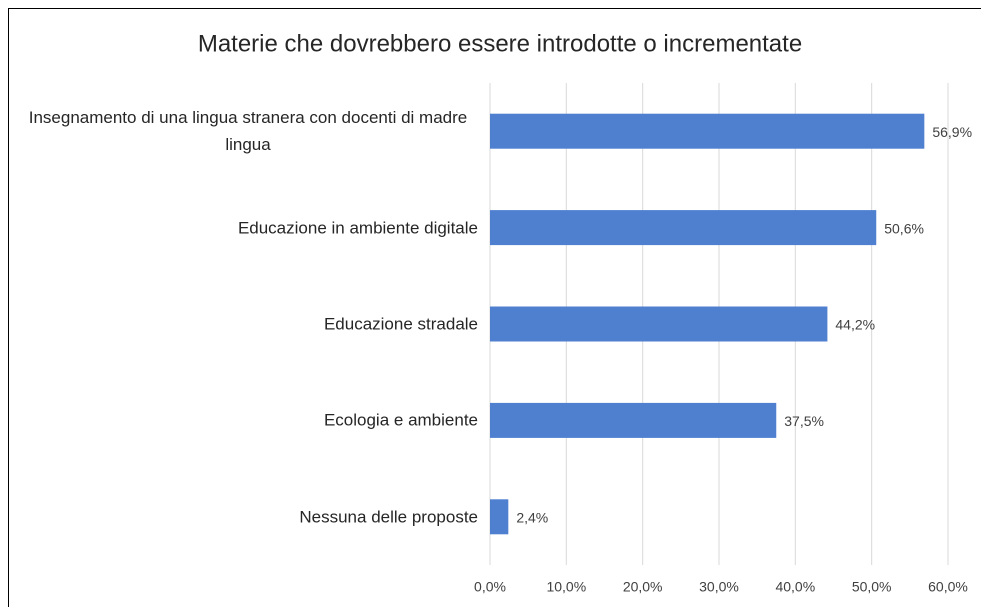 The width and height of the screenshot is (981, 607). I want to click on data-label: 44,2%, so click(855, 325).